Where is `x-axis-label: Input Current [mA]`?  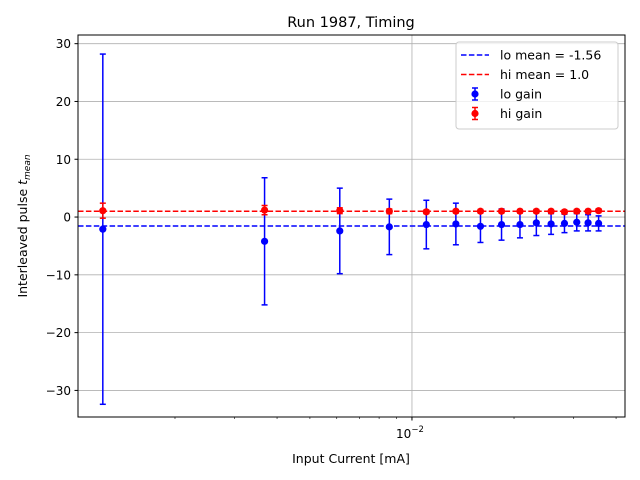
x-axis-label: Input Current [mA] is located at coordinates (351, 458).